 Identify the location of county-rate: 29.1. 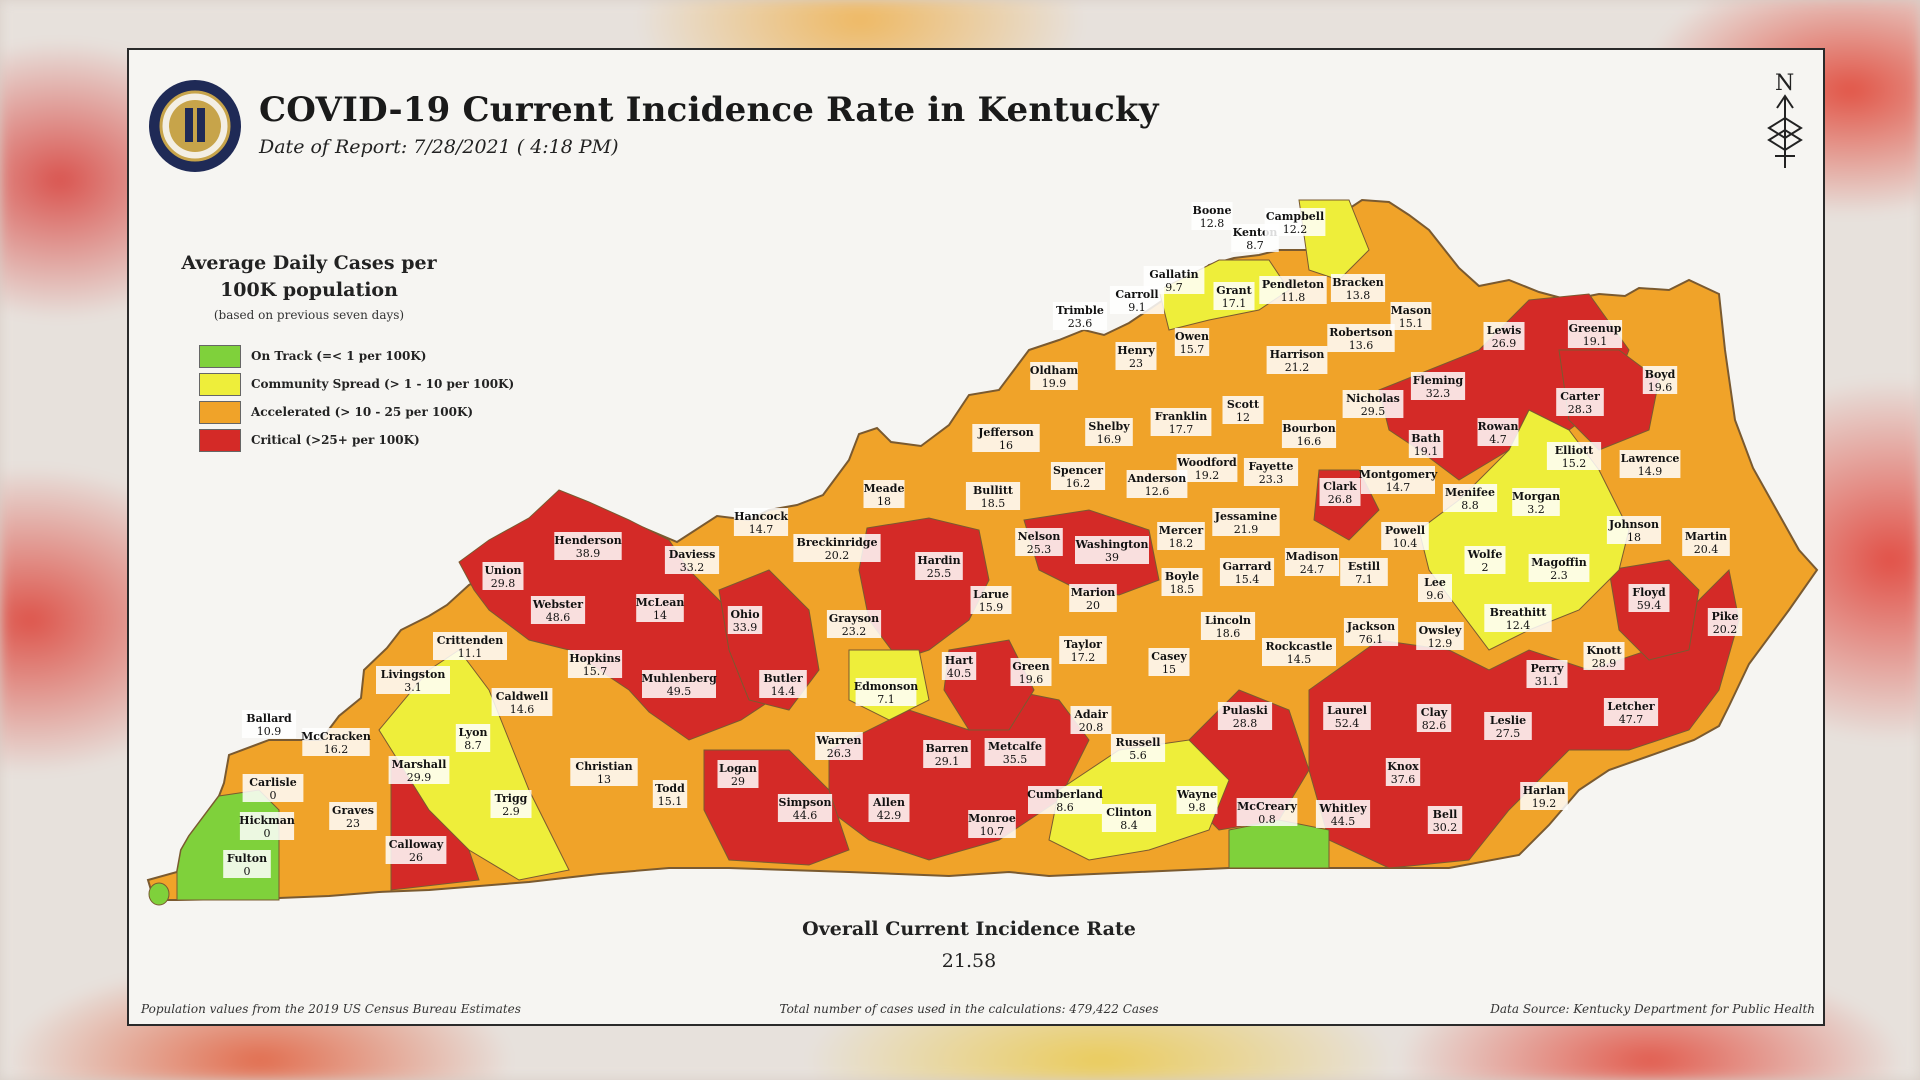
(947, 761).